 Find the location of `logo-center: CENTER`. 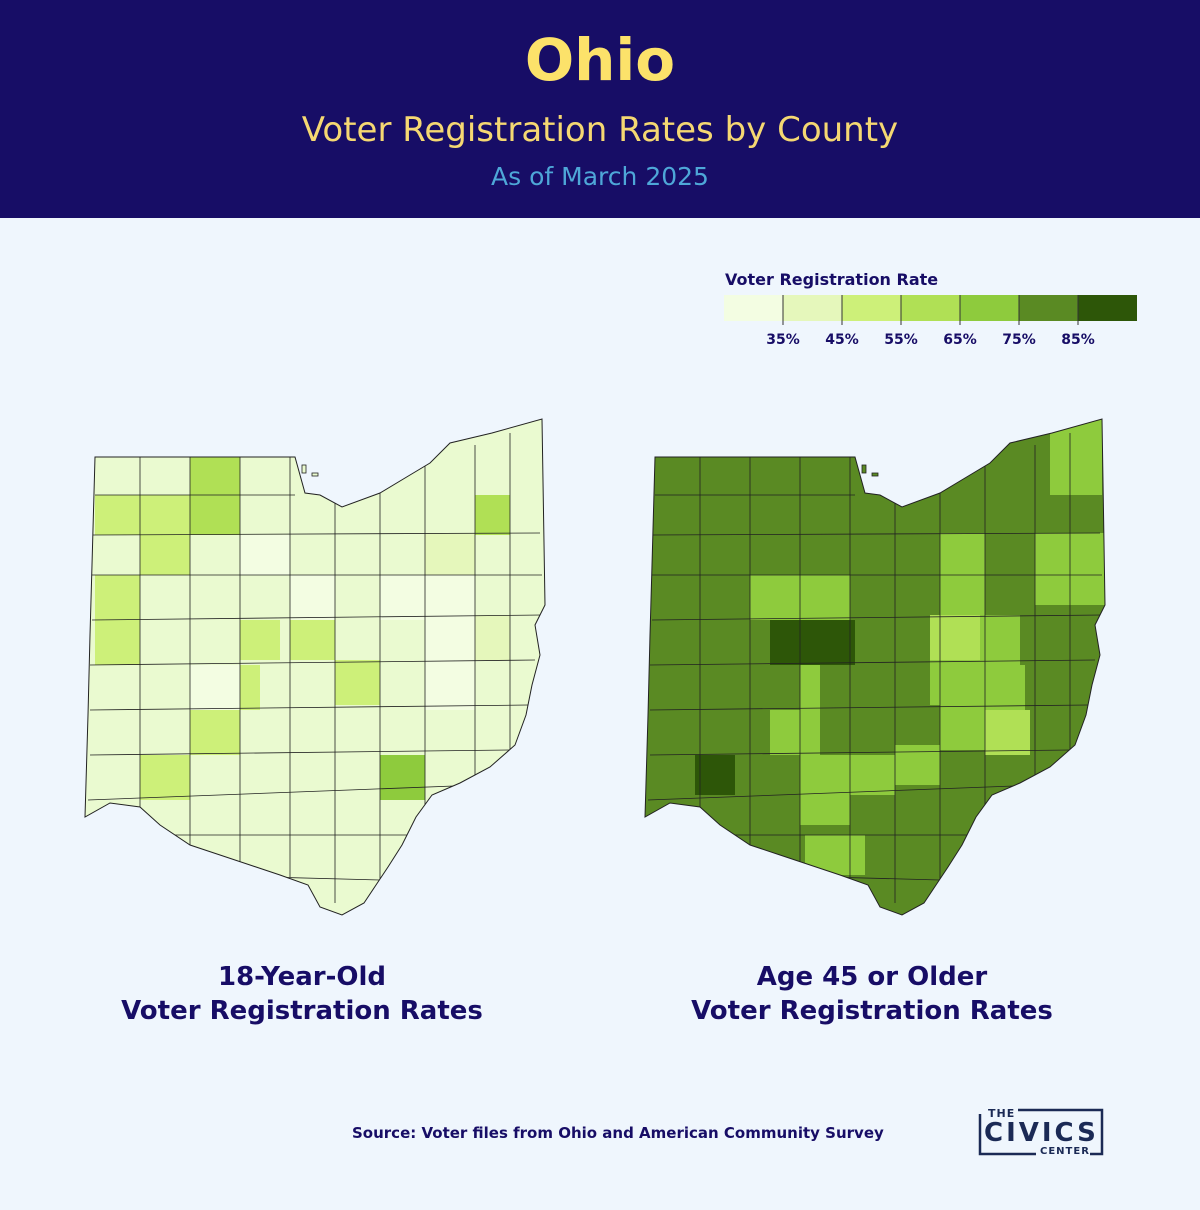

logo-center: CENTER is located at coordinates (1065, 1151).